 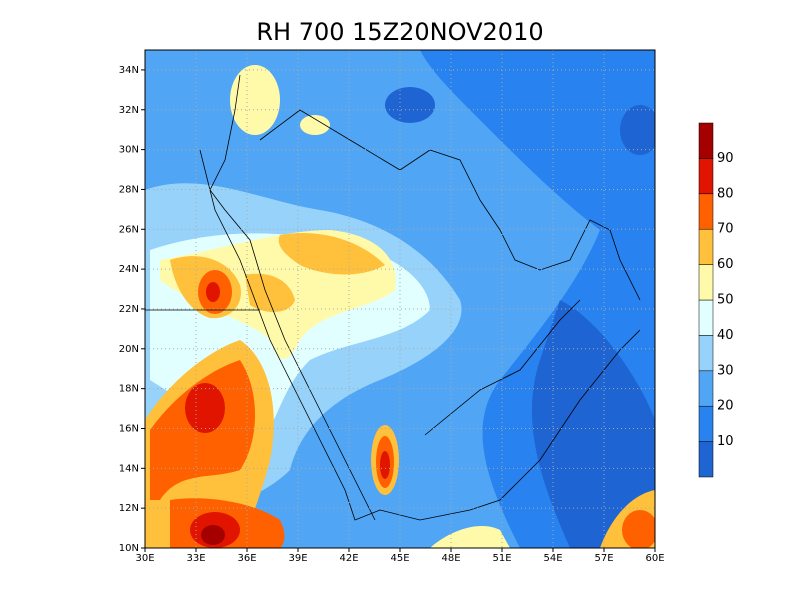 What do you see at coordinates (501, 558) in the screenshot?
I see `lon-label: 51E` at bounding box center [501, 558].